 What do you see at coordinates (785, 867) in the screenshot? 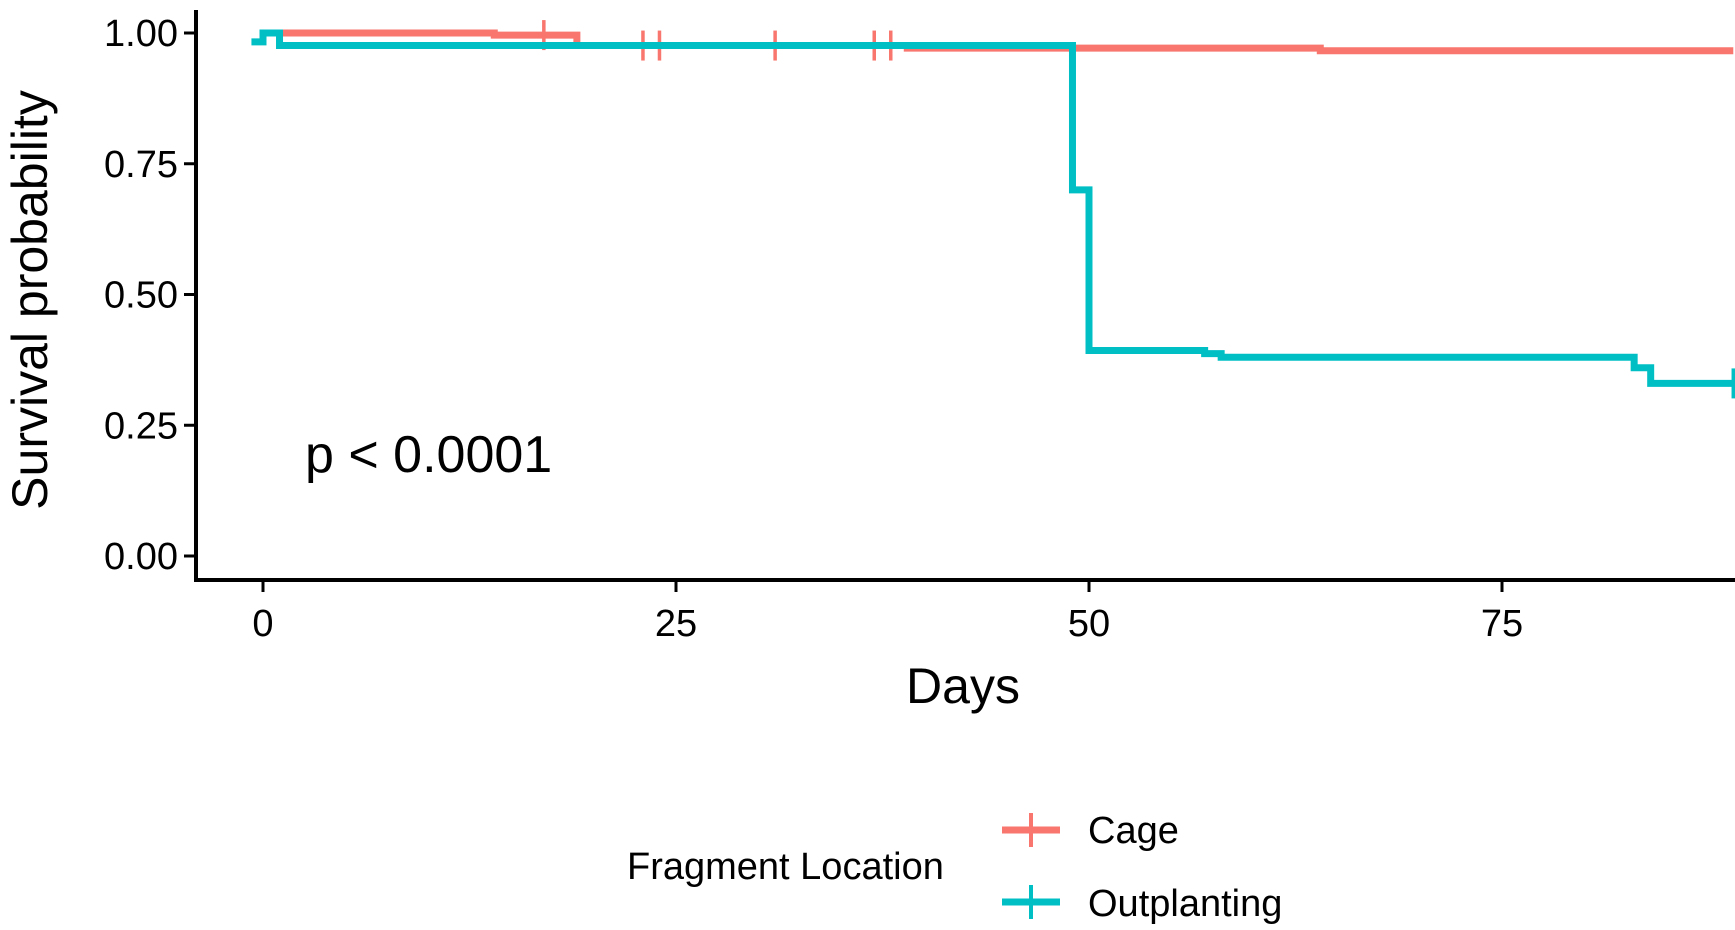
I see `legend-title: Fragment Location` at bounding box center [785, 867].